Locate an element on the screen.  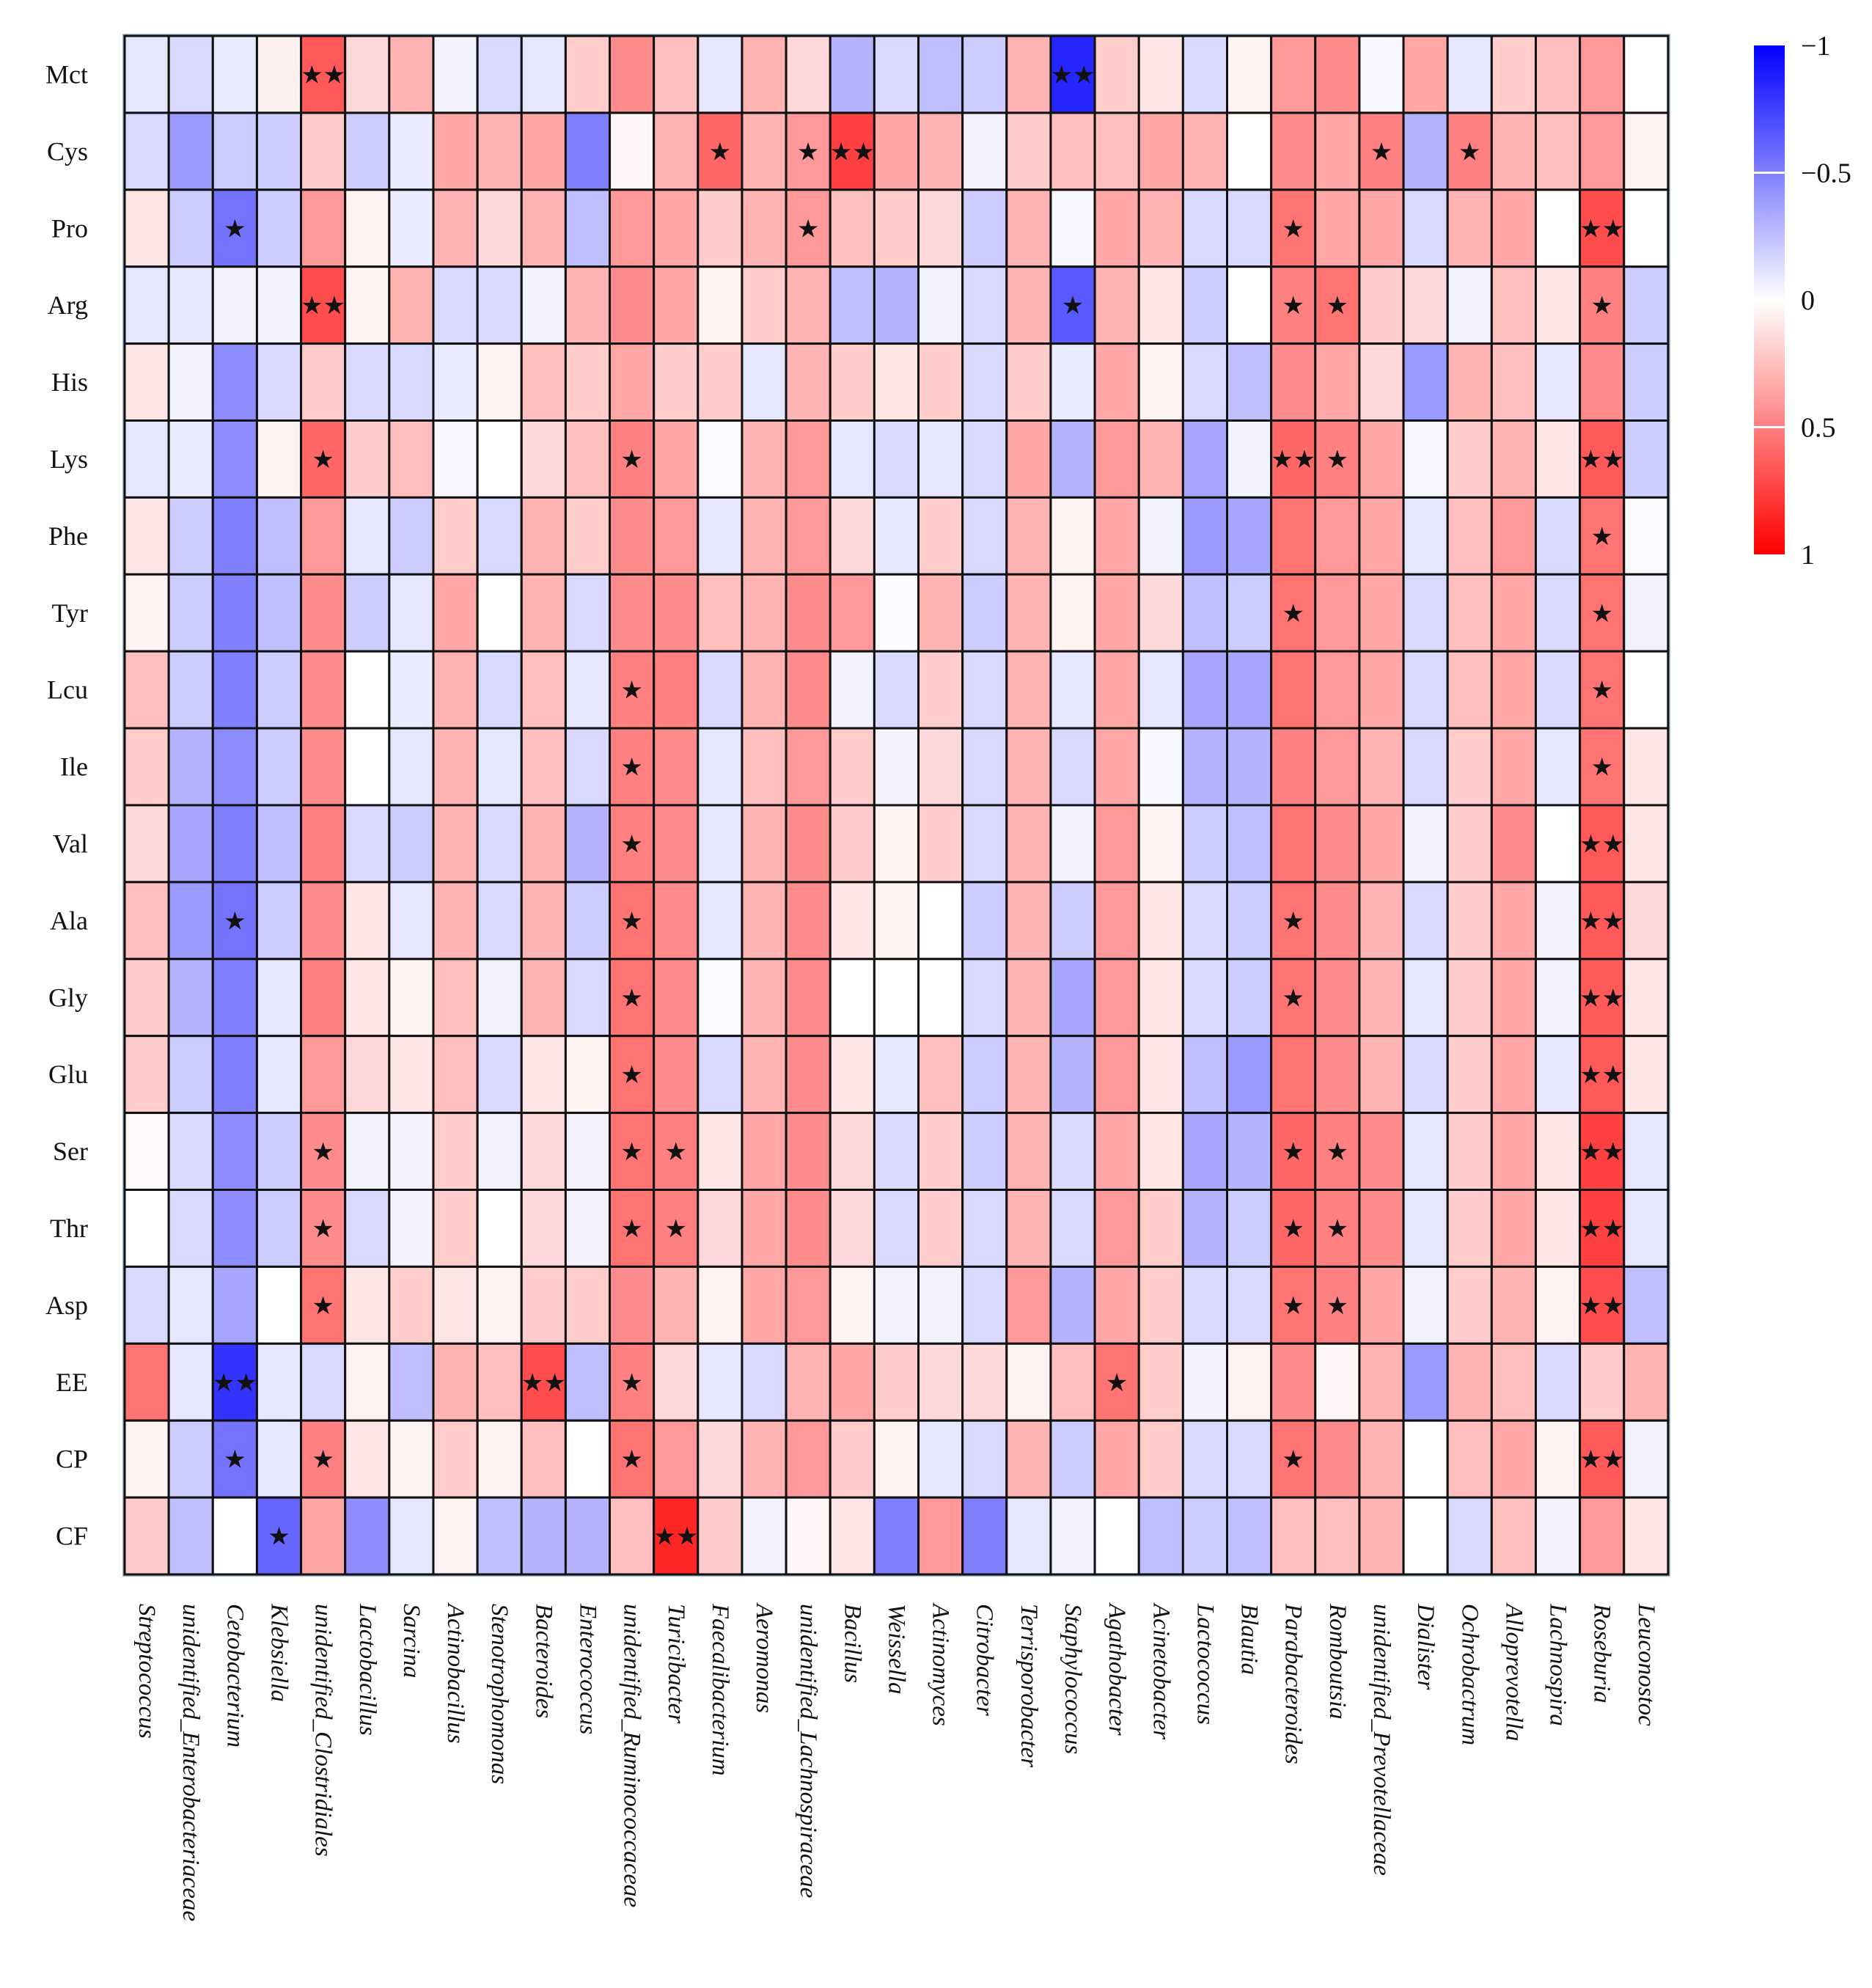
row-label: EE is located at coordinates (72, 1382).